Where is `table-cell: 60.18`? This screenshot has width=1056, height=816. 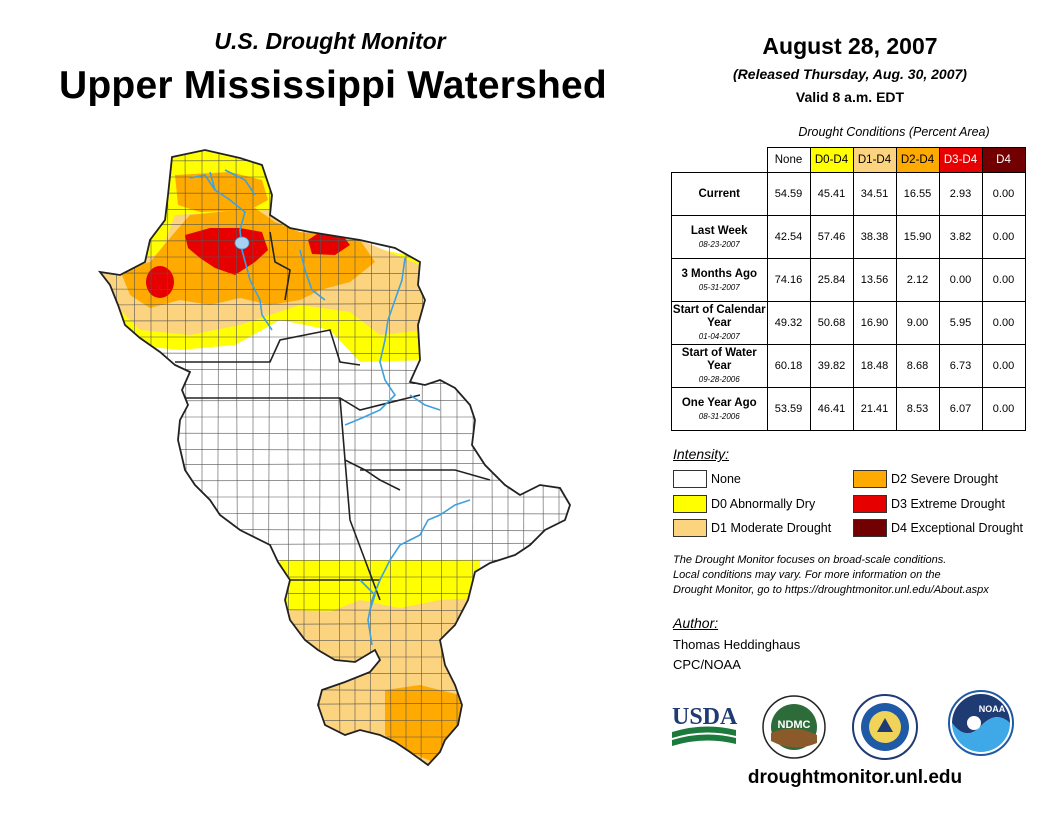 table-cell: 60.18 is located at coordinates (788, 366).